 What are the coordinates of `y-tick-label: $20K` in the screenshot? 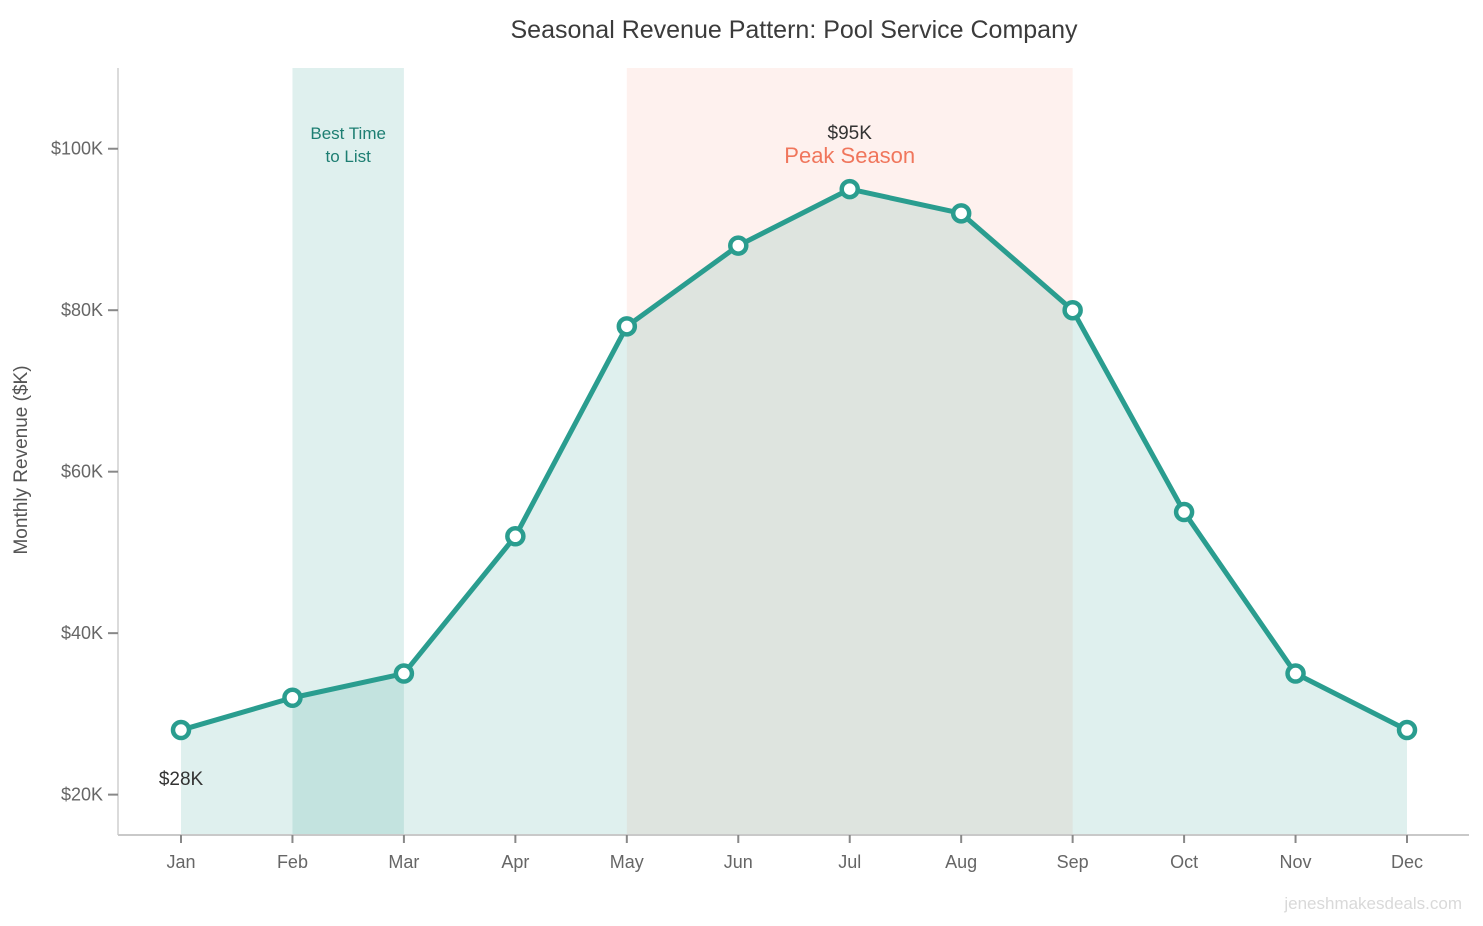 It's located at (82, 795).